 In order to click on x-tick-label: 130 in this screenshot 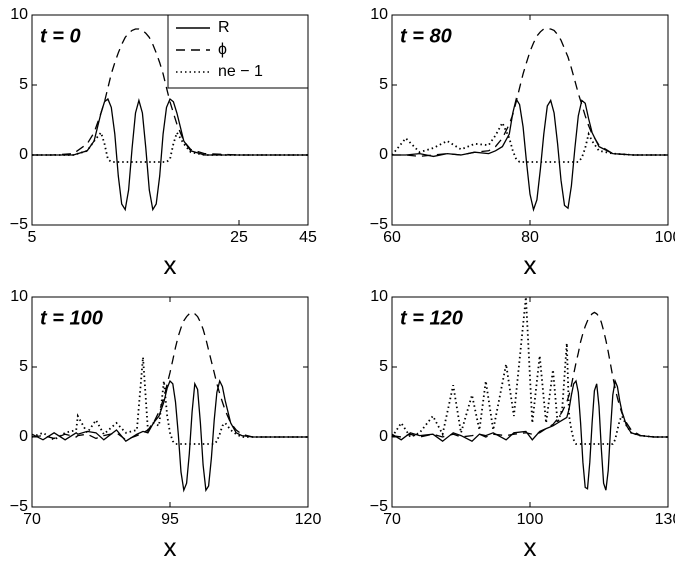, I will do `click(665, 519)`.